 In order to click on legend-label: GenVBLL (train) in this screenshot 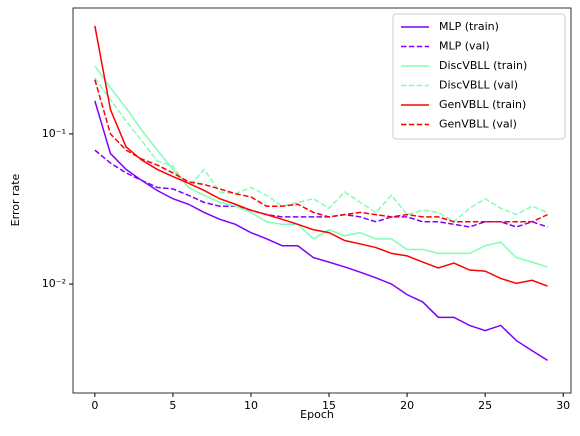, I will do `click(482, 104)`.